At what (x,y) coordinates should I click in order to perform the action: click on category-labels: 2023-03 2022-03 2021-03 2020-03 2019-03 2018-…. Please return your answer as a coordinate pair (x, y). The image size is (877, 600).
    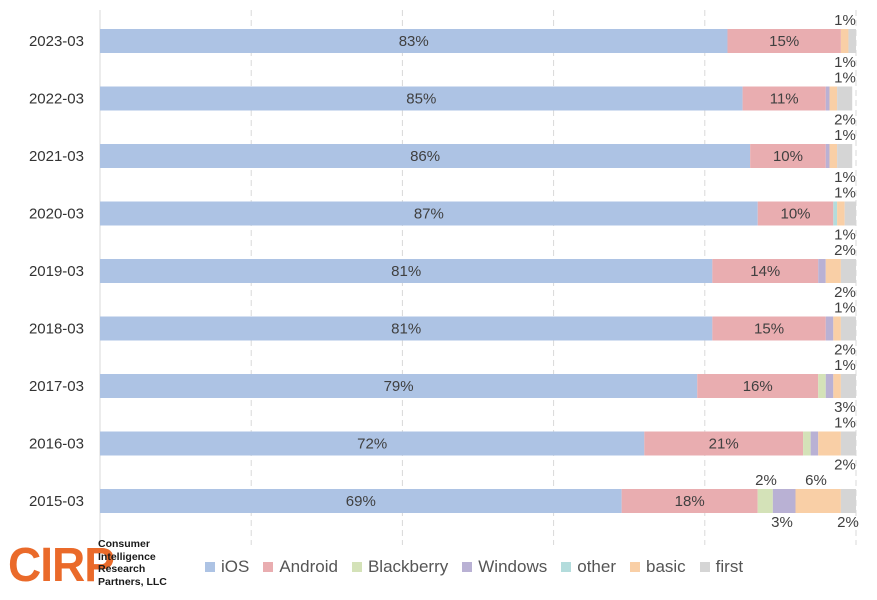
    Looking at the image, I should click on (56, 271).